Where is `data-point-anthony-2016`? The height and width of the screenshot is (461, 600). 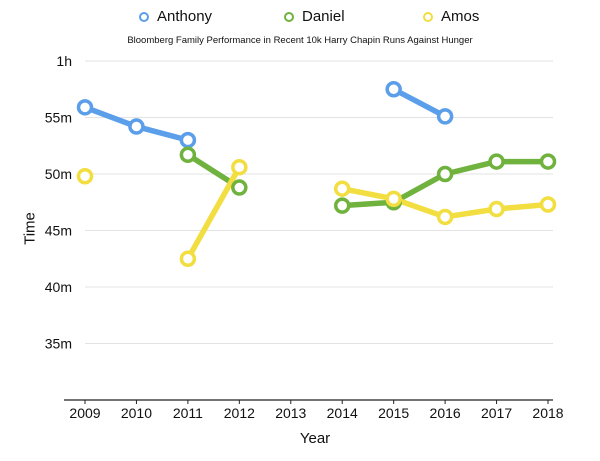 data-point-anthony-2016 is located at coordinates (445, 116).